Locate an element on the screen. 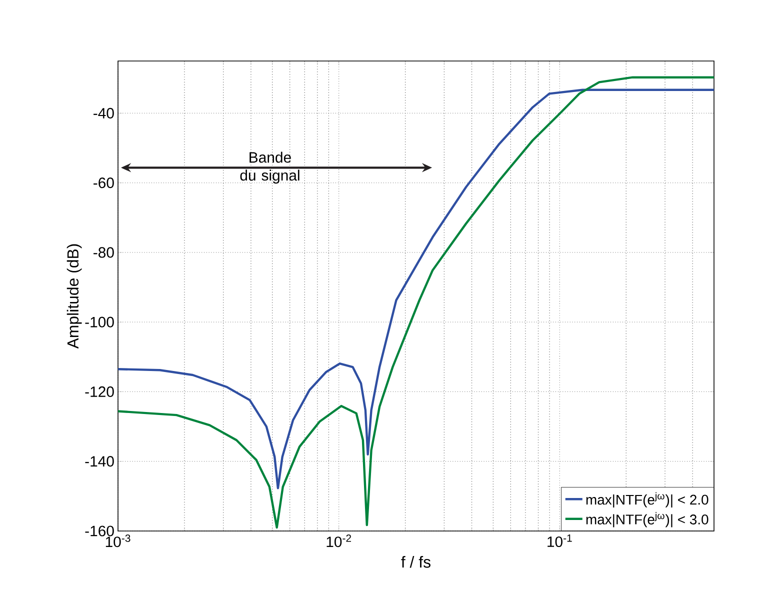  y-tick-label: -60 is located at coordinates (104, 183).